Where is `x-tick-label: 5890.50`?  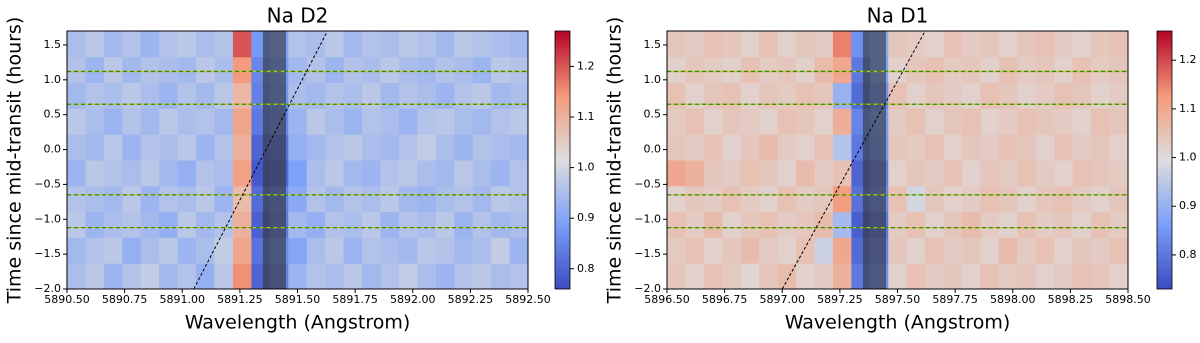 x-tick-label: 5890.50 is located at coordinates (67, 299).